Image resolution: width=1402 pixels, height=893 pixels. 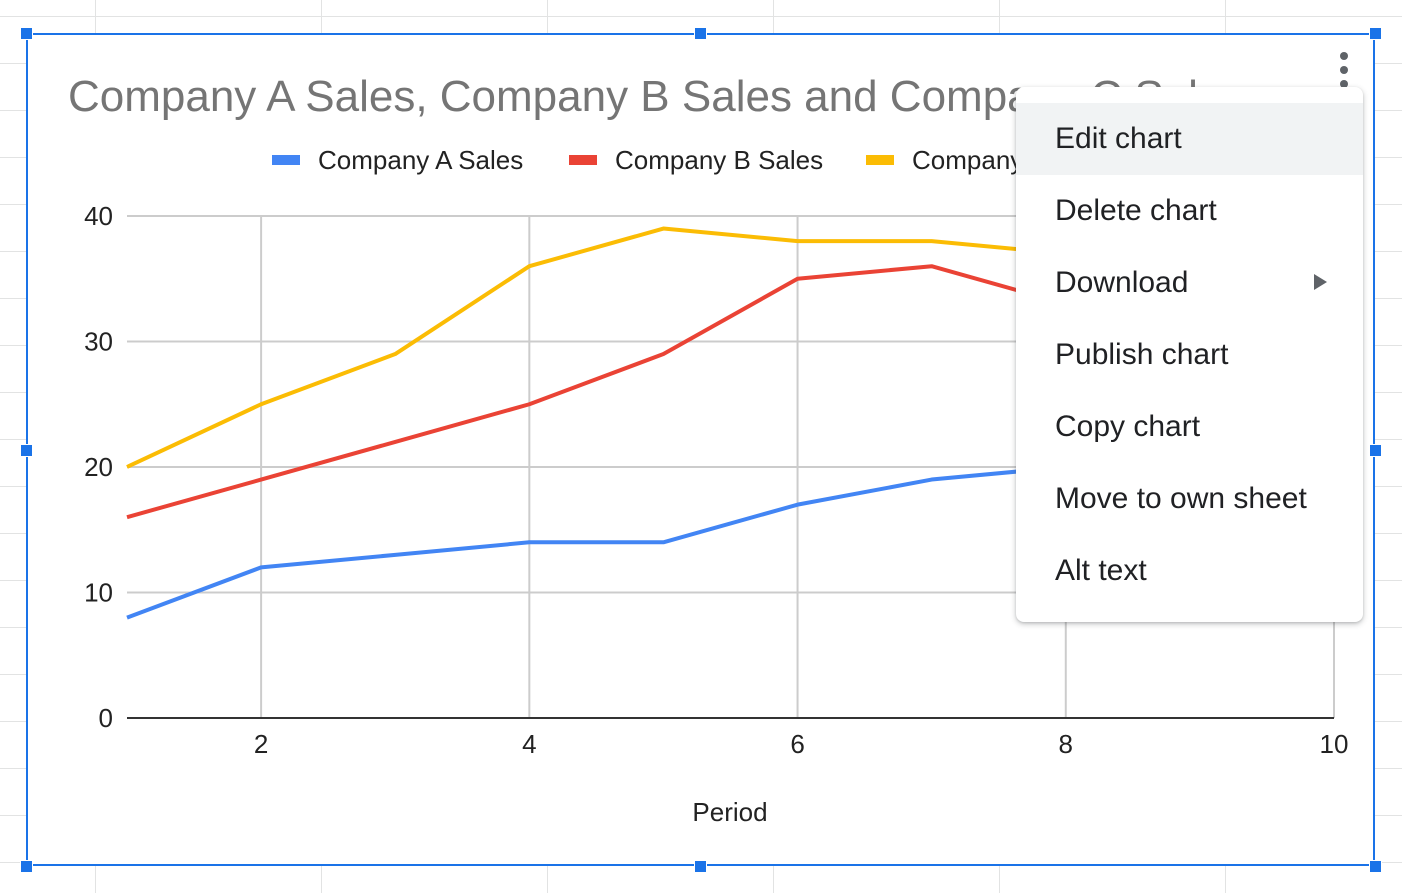 I want to click on x-axis-label: Period, so click(x=729, y=812).